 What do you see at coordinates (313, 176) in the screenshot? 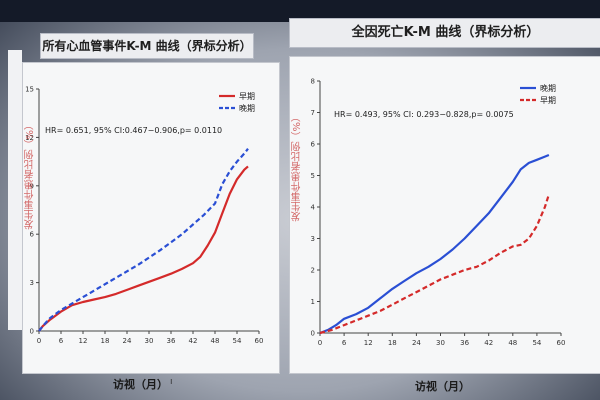
I see `y-tick-label: 5` at bounding box center [313, 176].